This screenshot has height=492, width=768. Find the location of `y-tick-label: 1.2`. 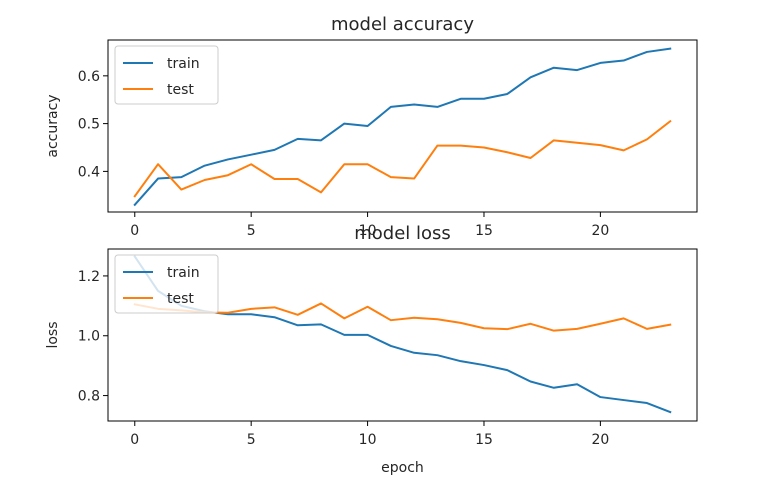

y-tick-label: 1.2 is located at coordinates (89, 277).